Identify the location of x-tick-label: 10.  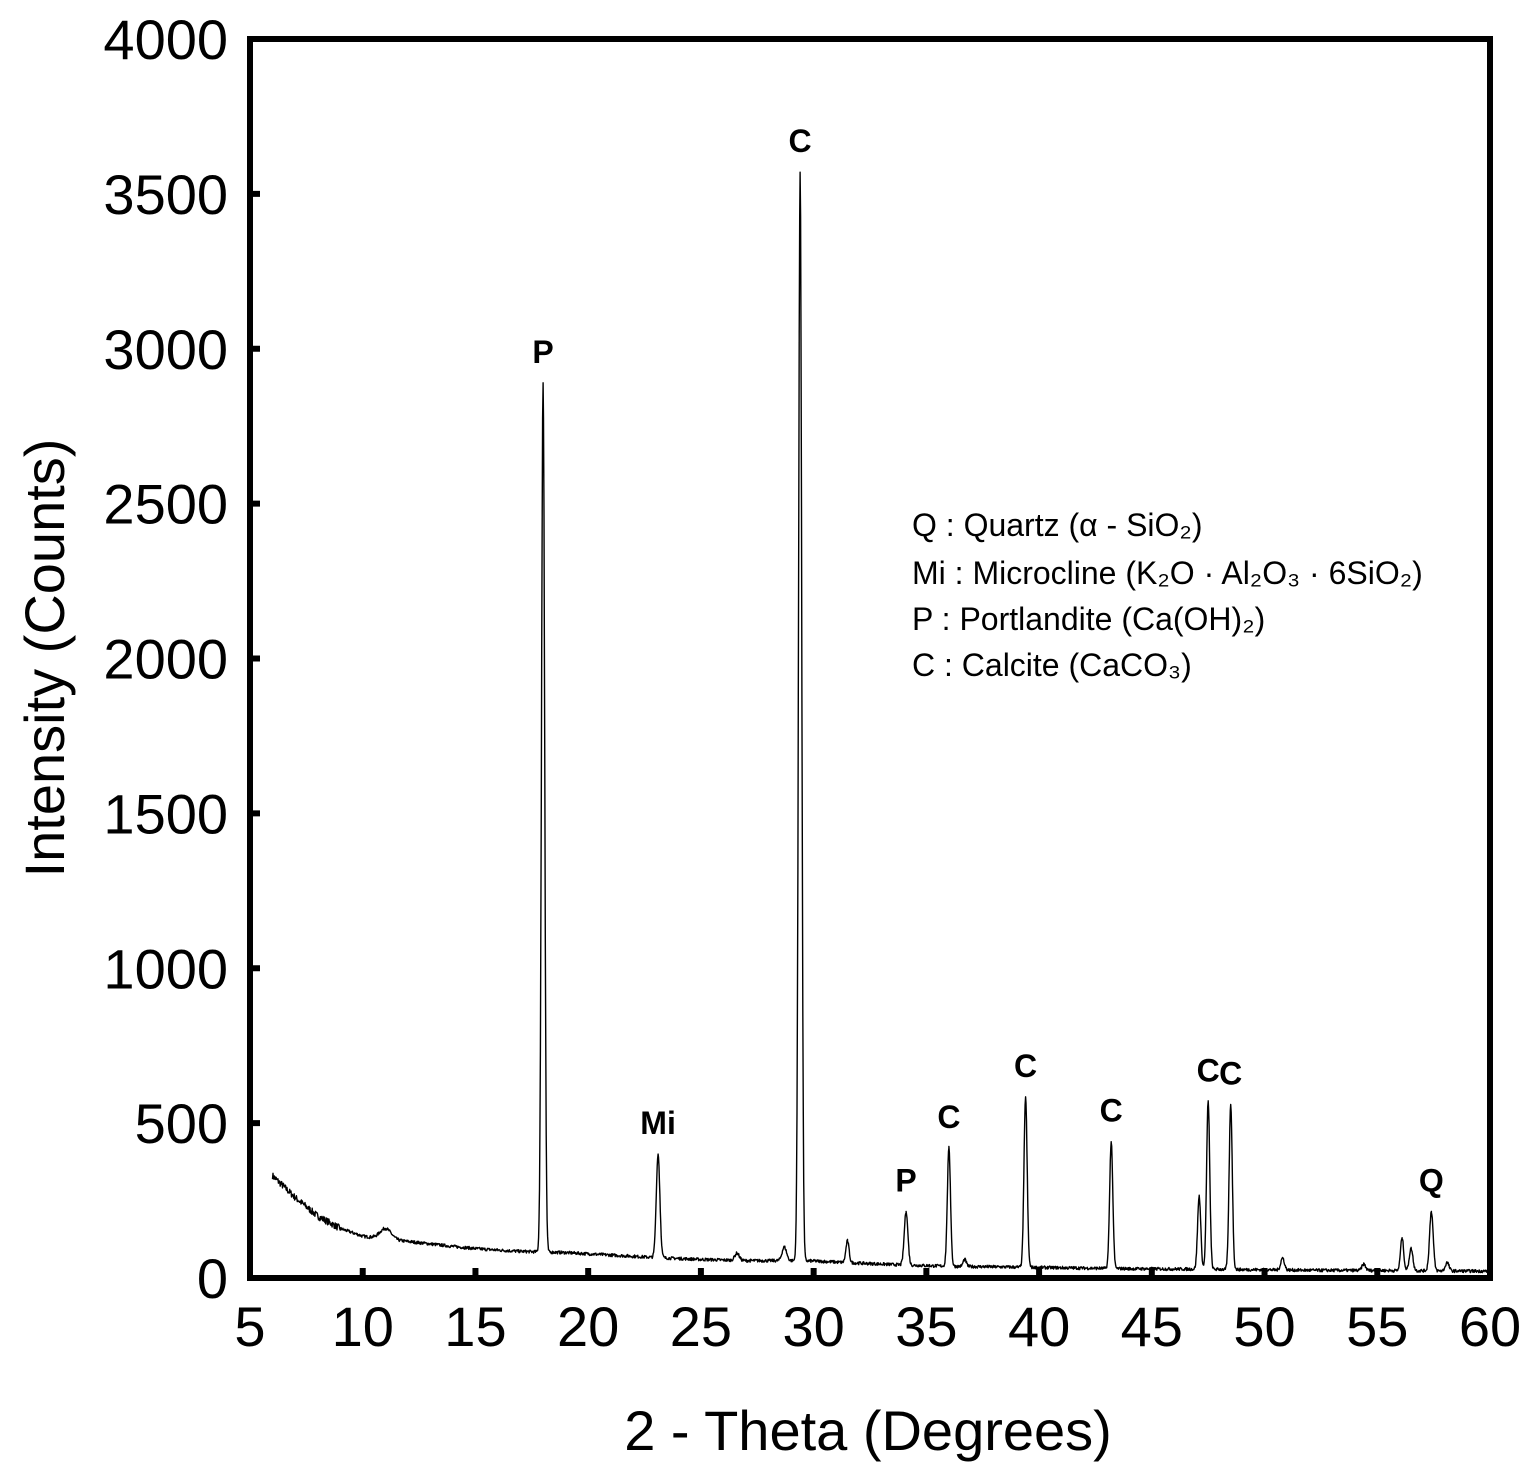
(363, 1326).